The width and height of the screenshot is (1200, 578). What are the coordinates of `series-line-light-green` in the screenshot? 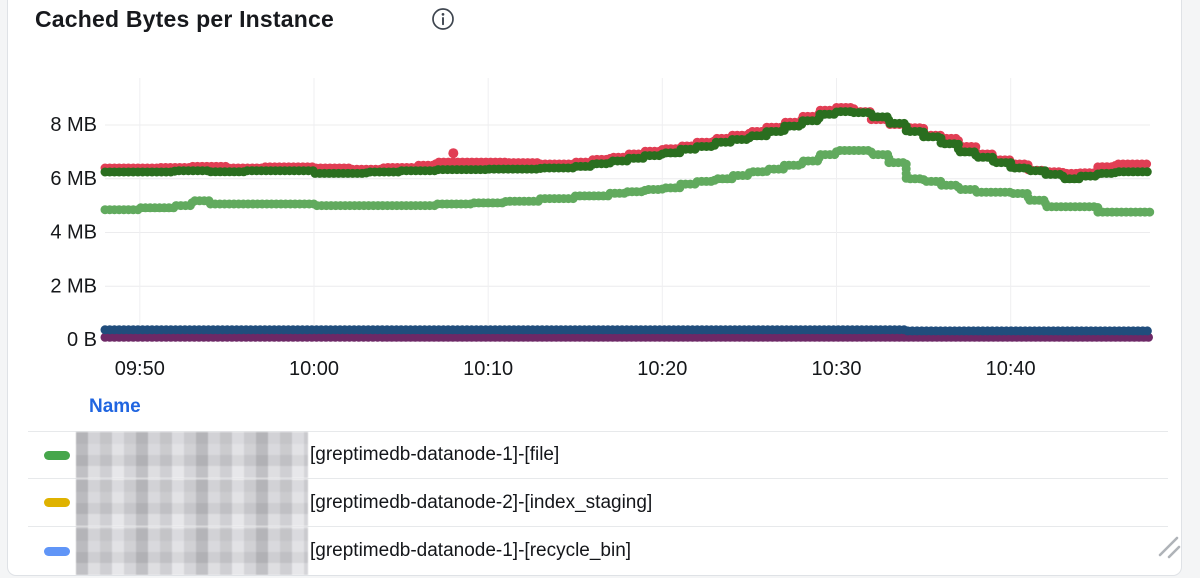 It's located at (627, 181).